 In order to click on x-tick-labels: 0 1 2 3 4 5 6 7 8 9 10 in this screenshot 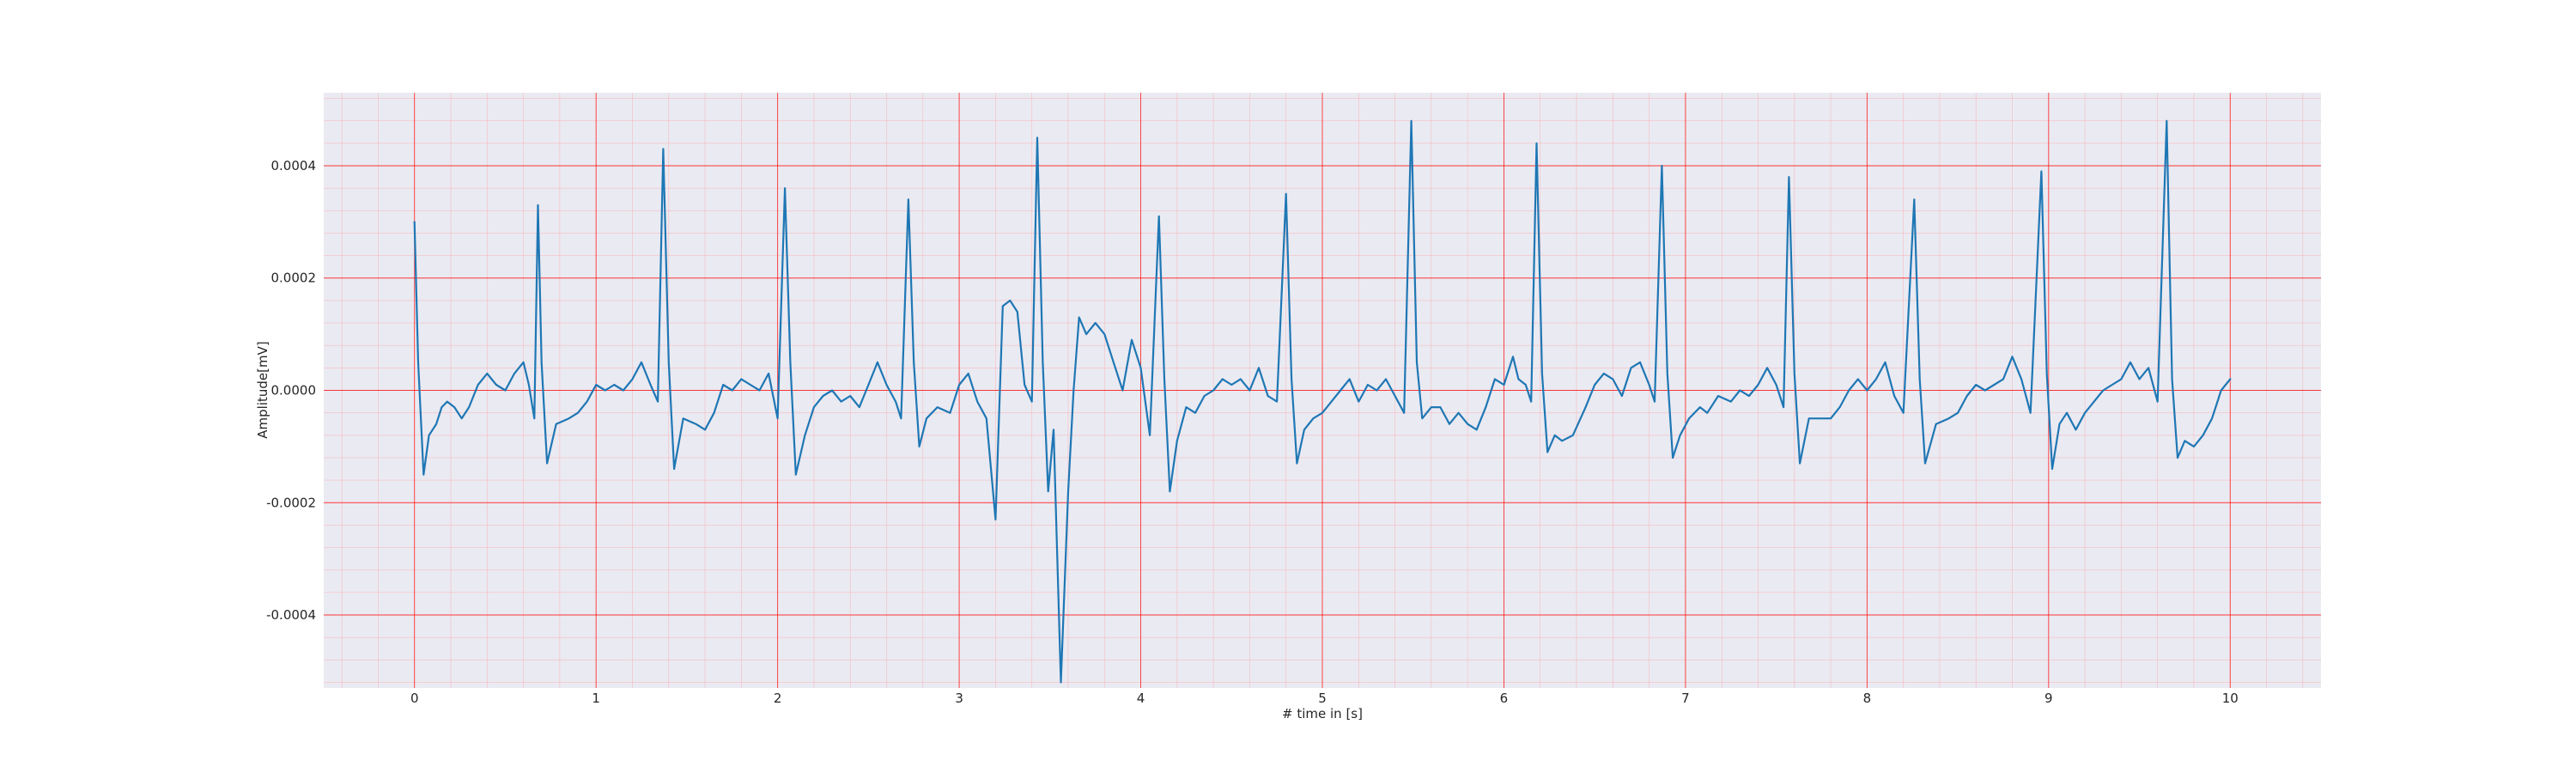, I will do `click(1324, 698)`.